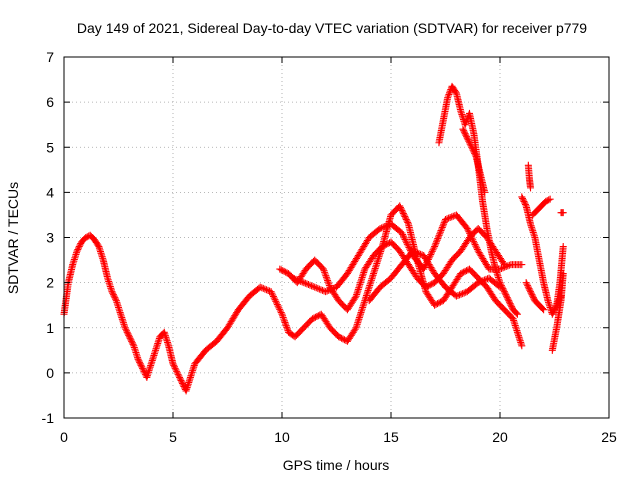 This screenshot has height=480, width=640. What do you see at coordinates (500, 437) in the screenshot?
I see `x-tick-label: 20` at bounding box center [500, 437].